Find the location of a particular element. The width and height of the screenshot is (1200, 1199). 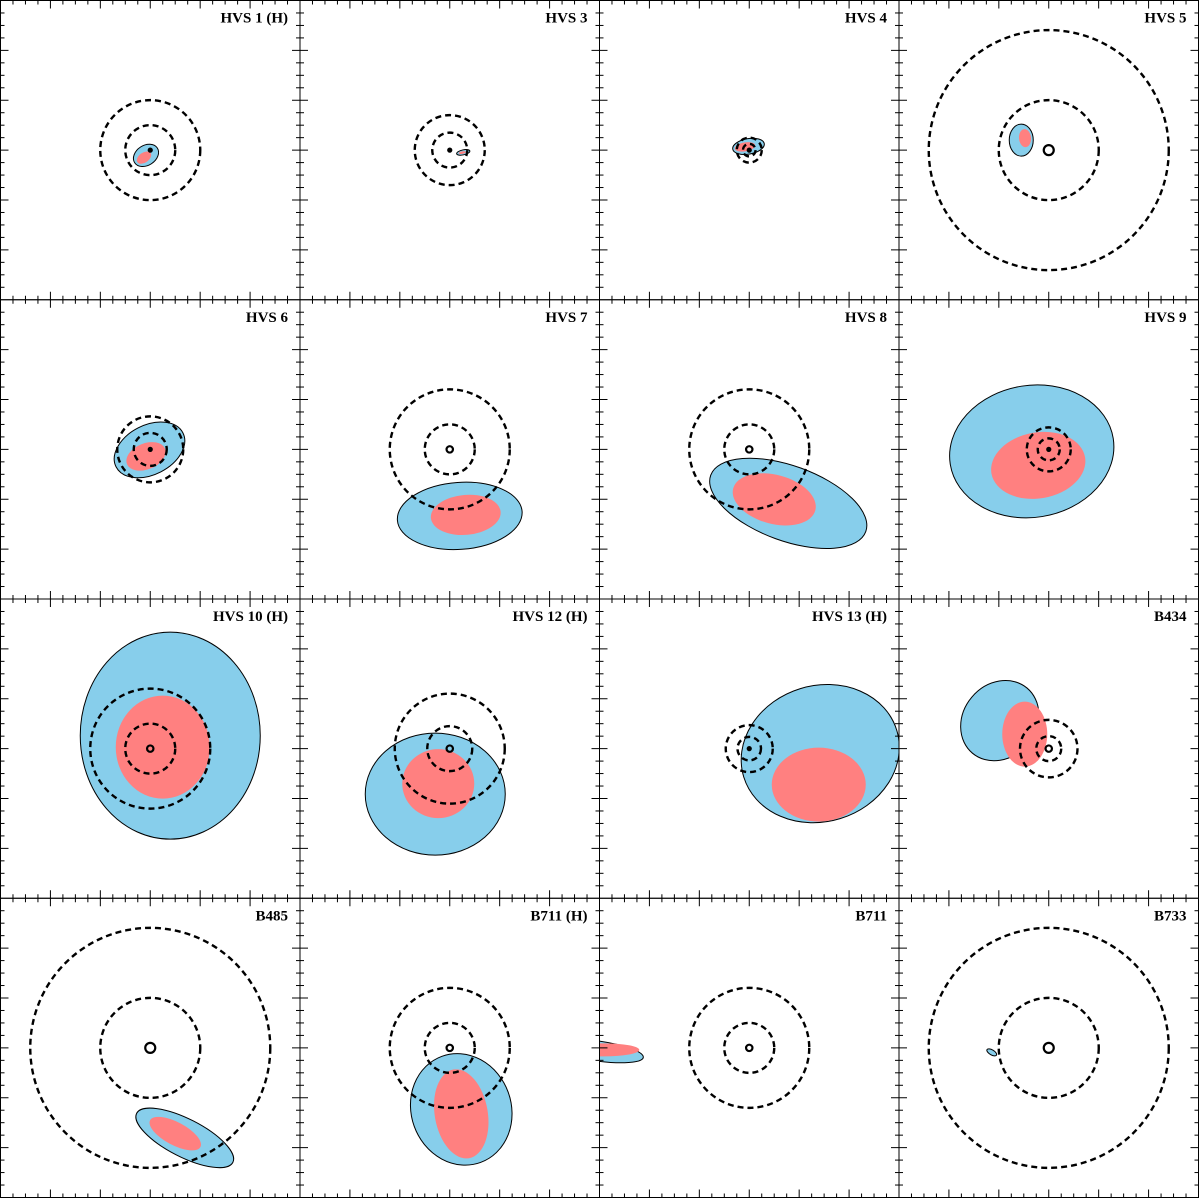

panel-10: HVS 12 (H) is located at coordinates (449, 748).